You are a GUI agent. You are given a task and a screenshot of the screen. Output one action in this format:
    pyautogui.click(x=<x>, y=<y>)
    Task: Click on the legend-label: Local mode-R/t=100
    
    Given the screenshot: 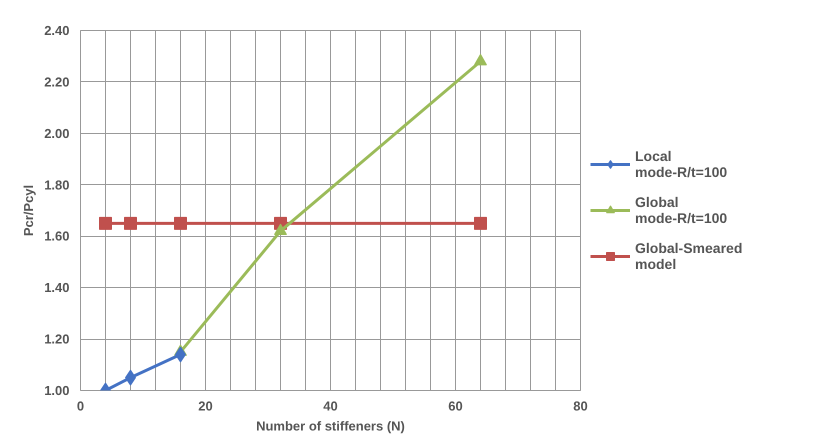 What is the action you would take?
    pyautogui.click(x=681, y=164)
    